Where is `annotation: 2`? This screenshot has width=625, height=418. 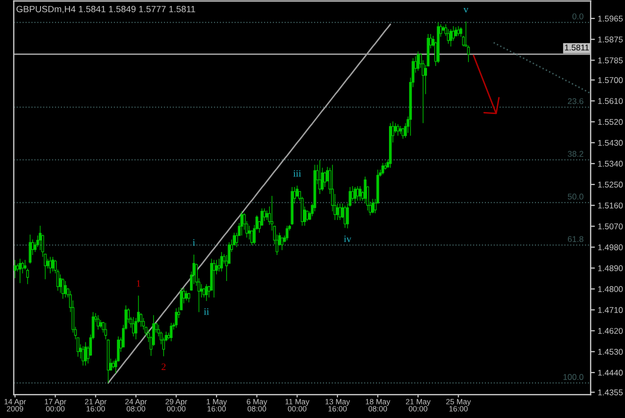 annotation: 2 is located at coordinates (164, 367).